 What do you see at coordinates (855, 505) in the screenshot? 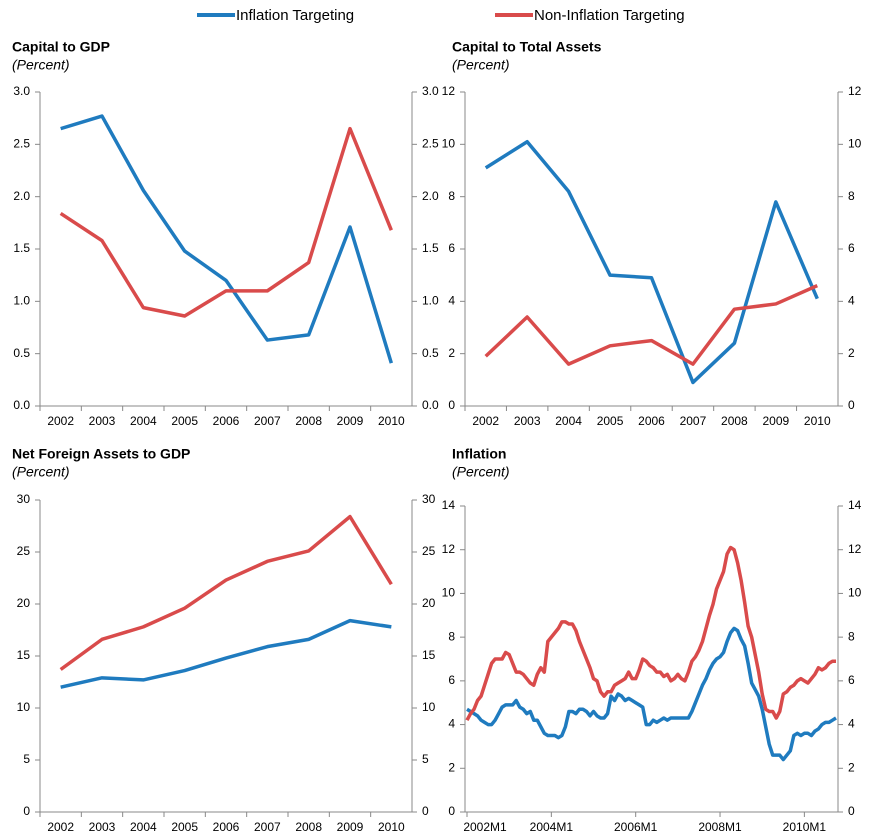
I see `y2-tick-label: 14` at bounding box center [855, 505].